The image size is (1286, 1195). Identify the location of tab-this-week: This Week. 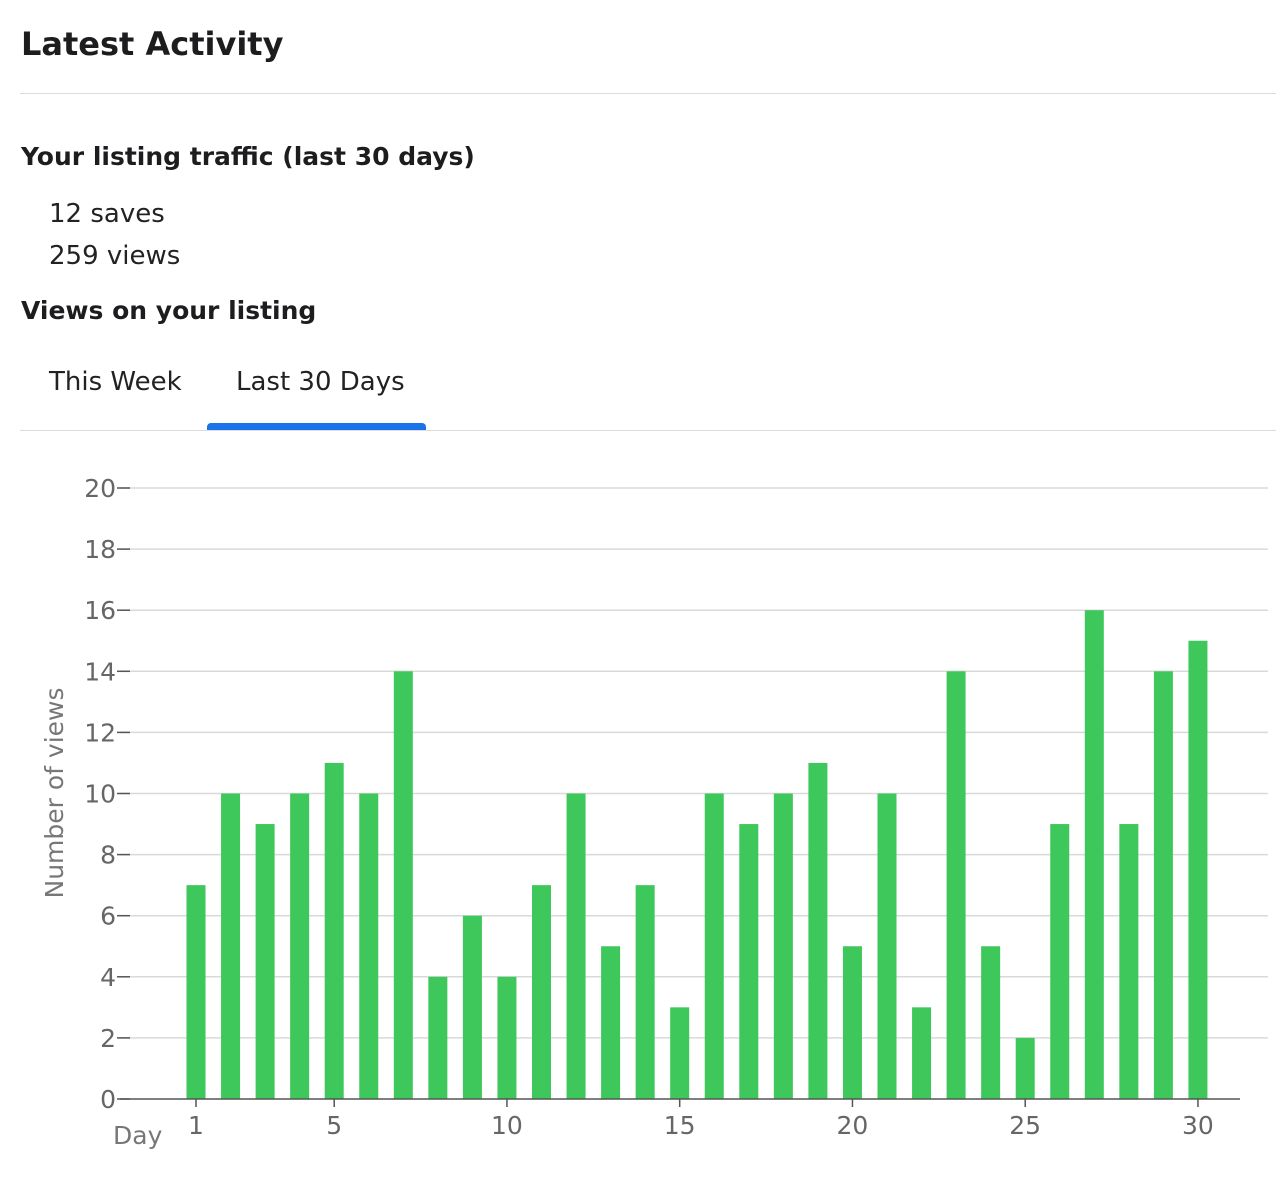
(115, 382).